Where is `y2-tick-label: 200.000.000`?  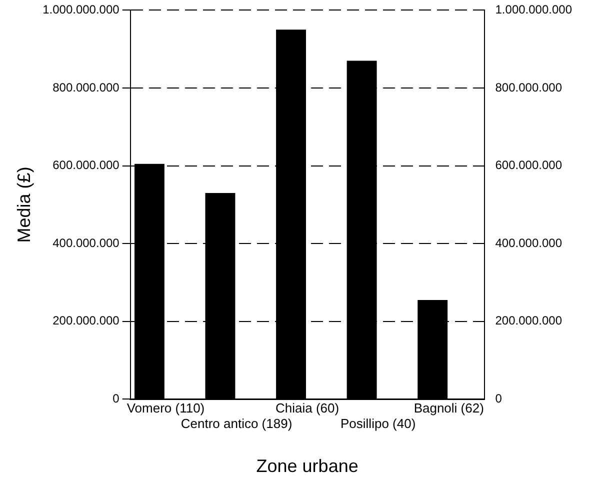 y2-tick-label: 200.000.000 is located at coordinates (528, 321).